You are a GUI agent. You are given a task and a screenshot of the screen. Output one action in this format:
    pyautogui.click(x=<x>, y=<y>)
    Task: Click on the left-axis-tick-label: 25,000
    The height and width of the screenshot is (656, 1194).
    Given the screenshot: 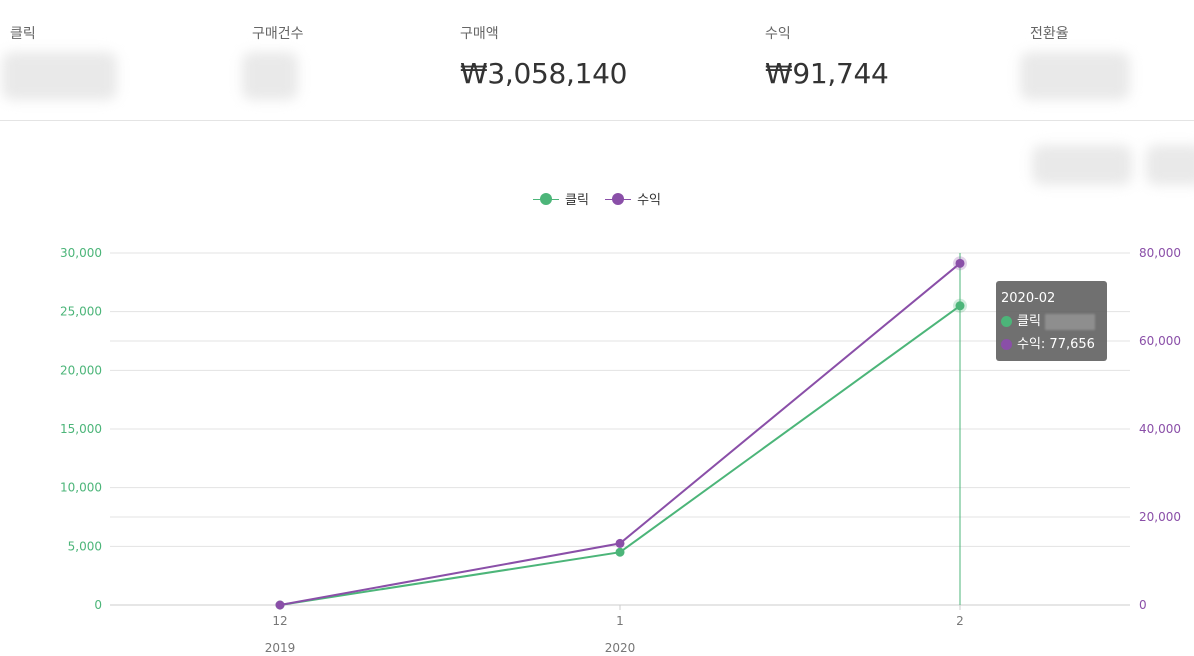 What is the action you would take?
    pyautogui.click(x=81, y=312)
    